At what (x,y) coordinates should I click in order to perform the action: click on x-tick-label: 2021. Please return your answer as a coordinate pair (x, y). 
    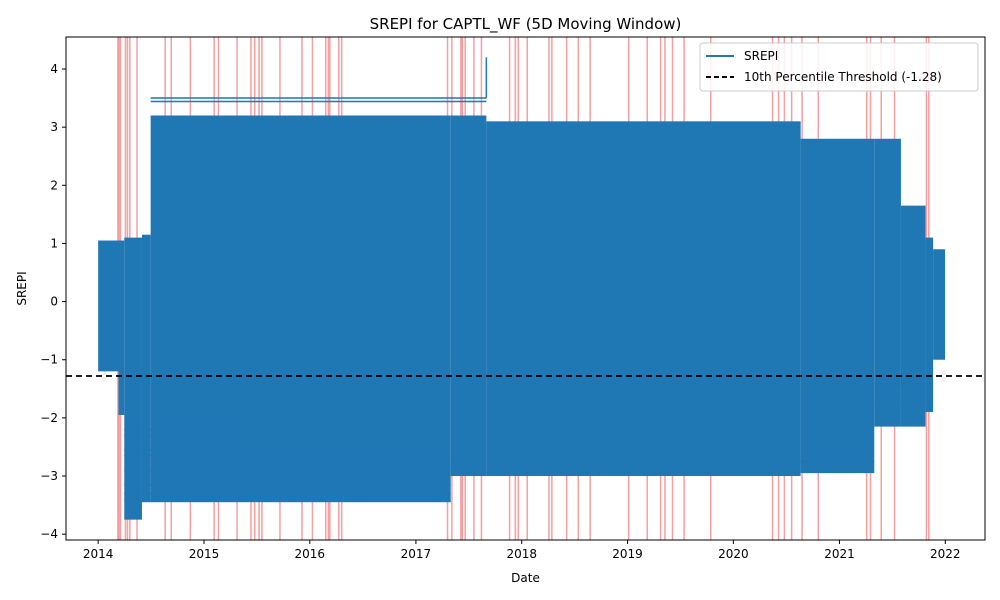
    Looking at the image, I should click on (839, 554).